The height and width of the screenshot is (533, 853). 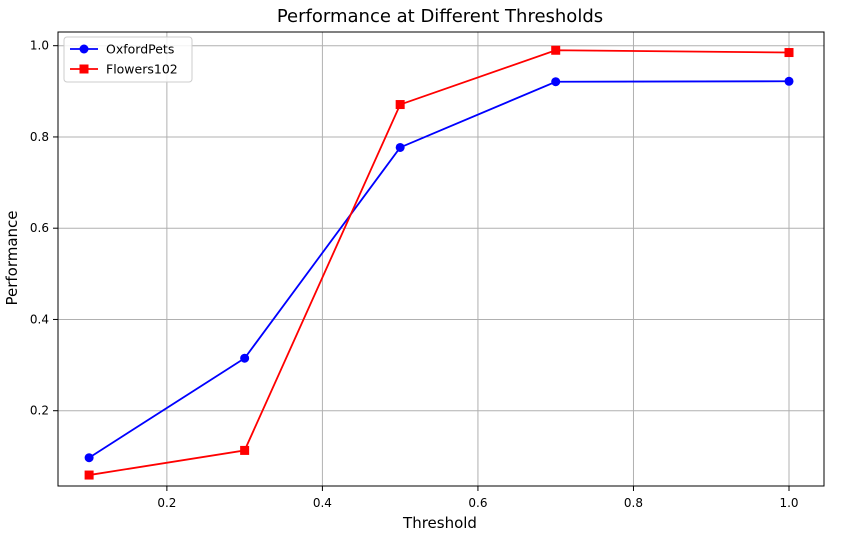 What do you see at coordinates (439, 523) in the screenshot?
I see `x-axis-label: Threshold` at bounding box center [439, 523].